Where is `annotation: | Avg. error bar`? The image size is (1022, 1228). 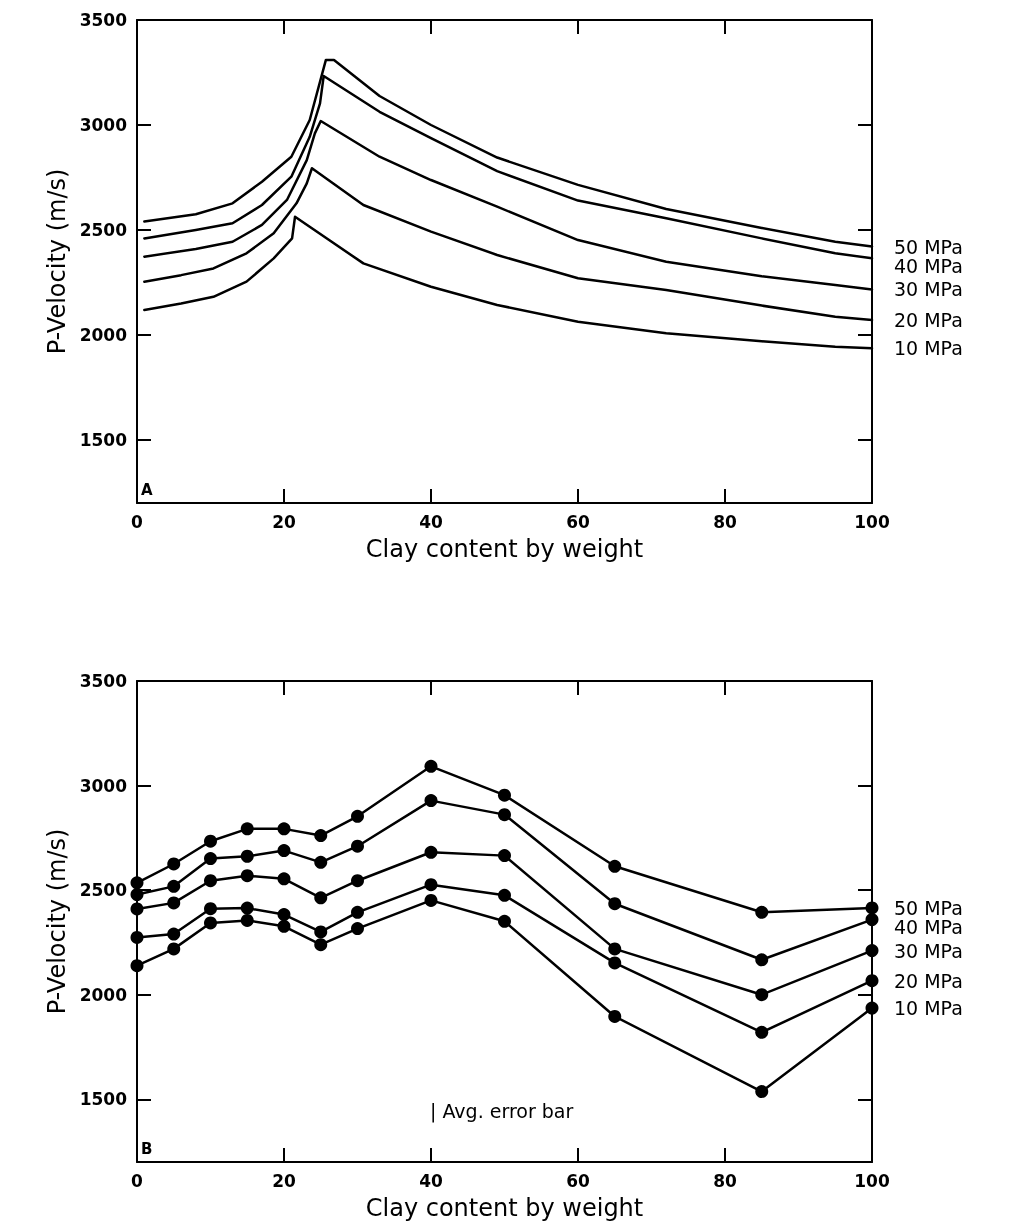 annotation: | Avg. error bar is located at coordinates (502, 1111).